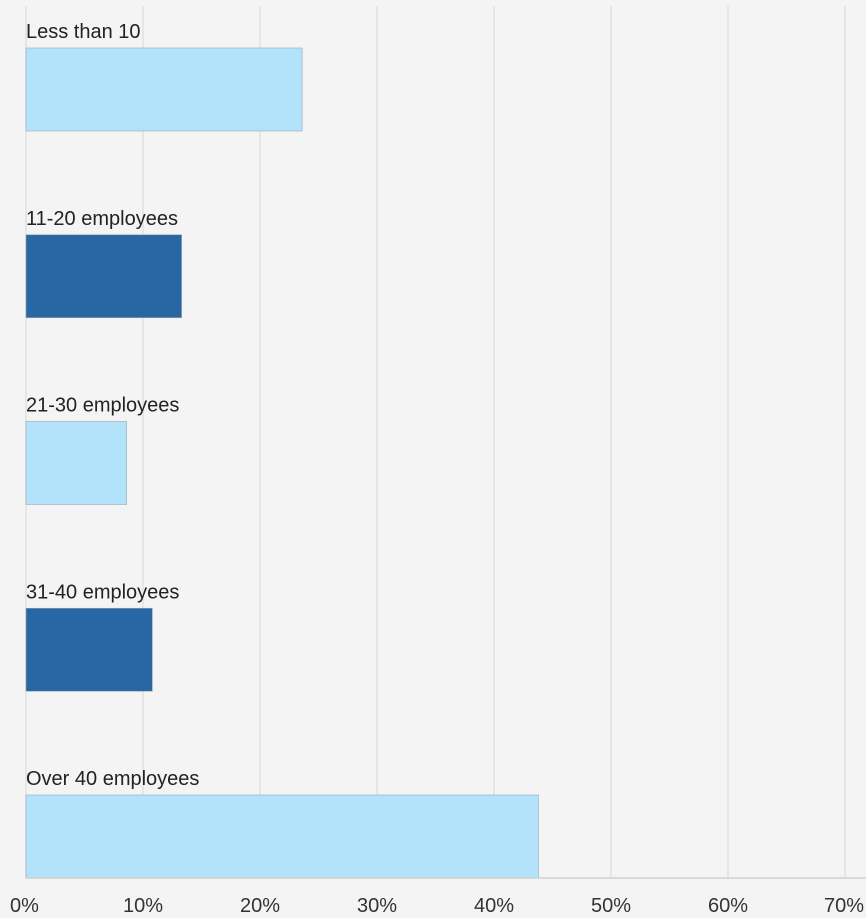 This screenshot has height=918, width=866. What do you see at coordinates (377, 906) in the screenshot?
I see `x-tick-label-3: 30%` at bounding box center [377, 906].